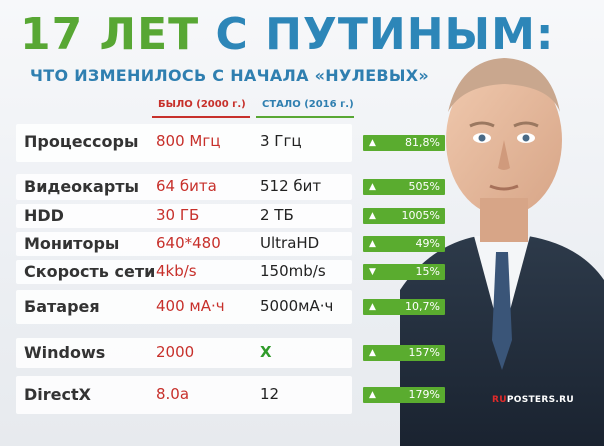 This screenshot has height=446, width=604. Describe the element at coordinates (404, 353) in the screenshot. I see `change-badge: ▲ 157%` at that location.